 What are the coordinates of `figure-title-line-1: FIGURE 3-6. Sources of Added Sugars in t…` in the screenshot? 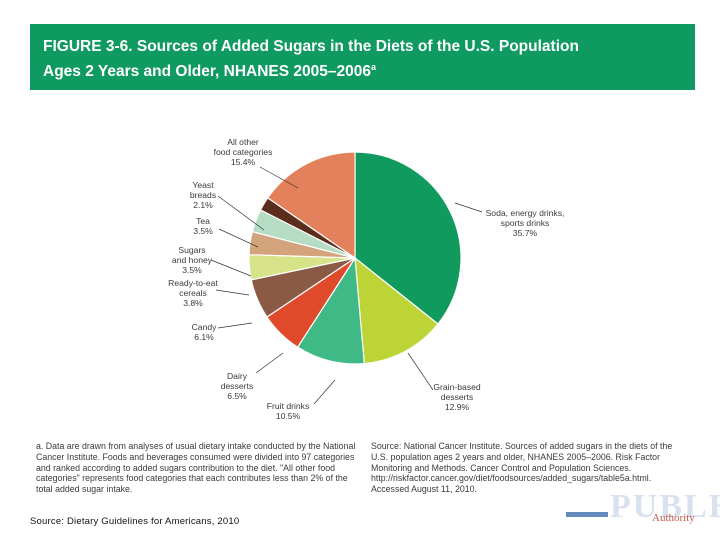 It's located at (311, 46).